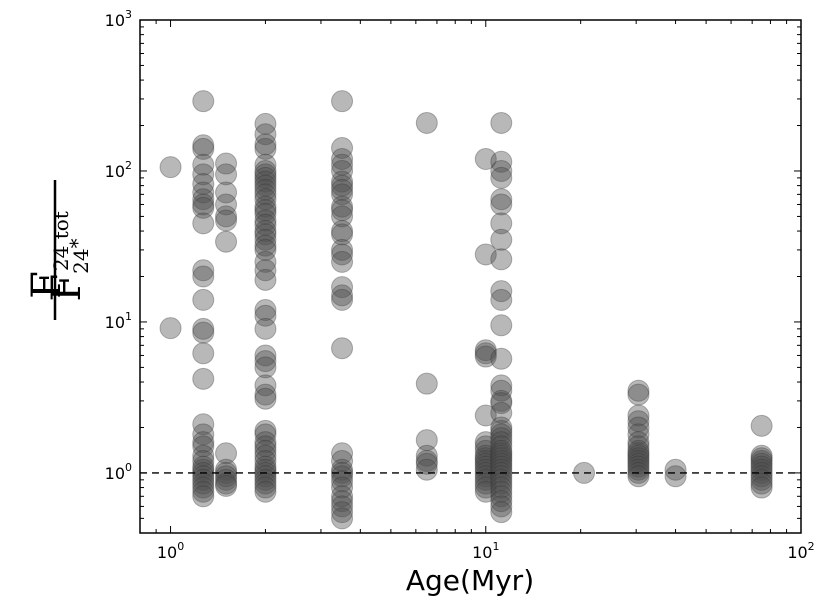  What do you see at coordinates (800, 551) in the screenshot?
I see `x-tick-label: 102` at bounding box center [800, 551].